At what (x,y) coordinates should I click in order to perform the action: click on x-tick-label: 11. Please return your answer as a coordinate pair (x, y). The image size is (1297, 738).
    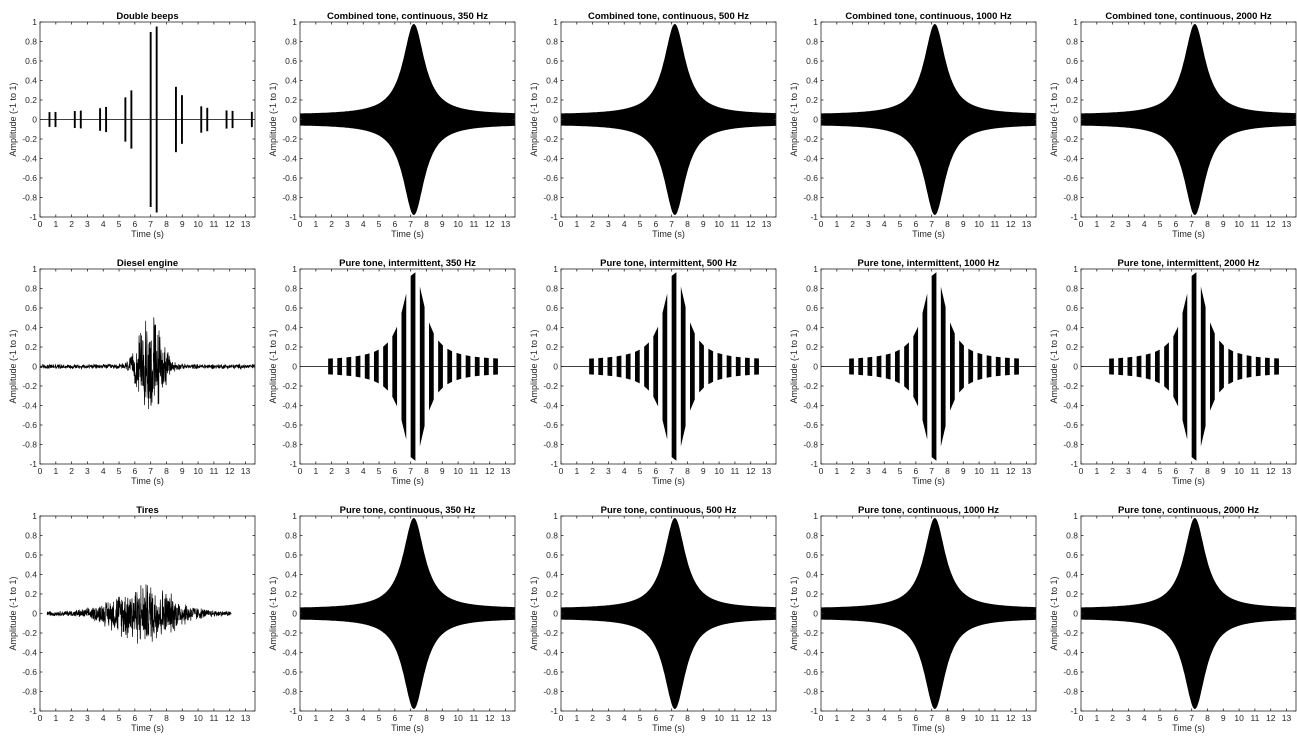
    Looking at the image, I should click on (473, 718).